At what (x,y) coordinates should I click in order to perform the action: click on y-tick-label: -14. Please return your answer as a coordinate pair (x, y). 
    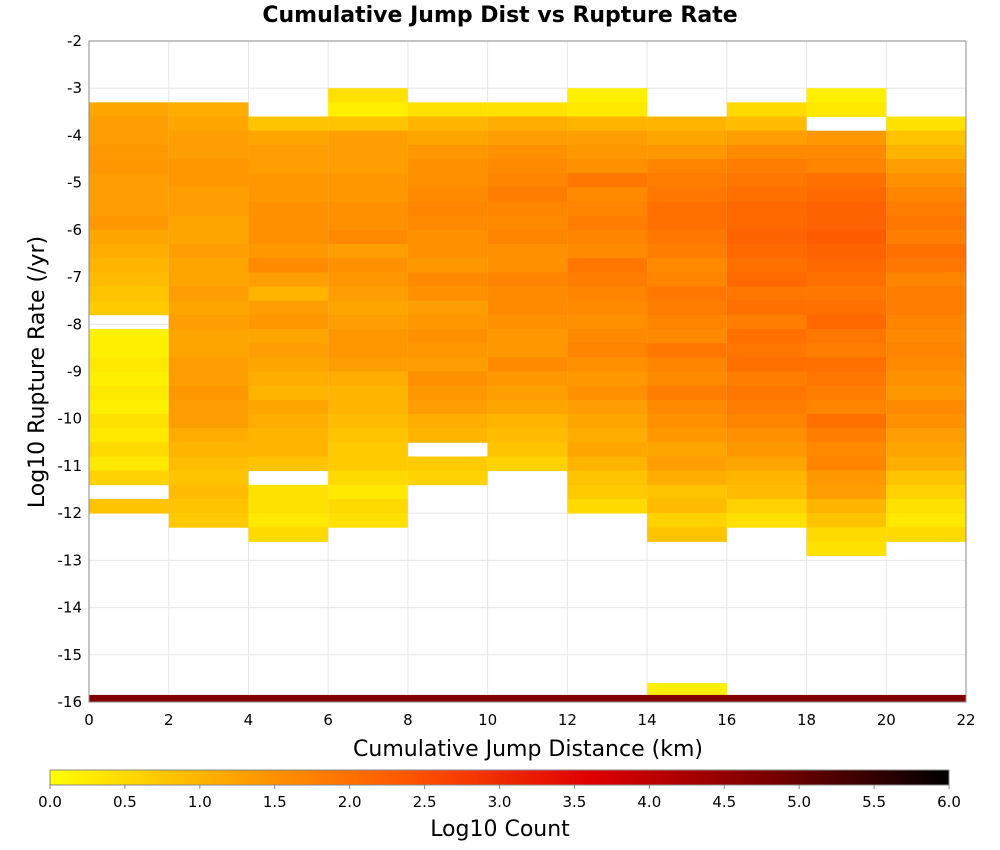
    Looking at the image, I should click on (70, 608).